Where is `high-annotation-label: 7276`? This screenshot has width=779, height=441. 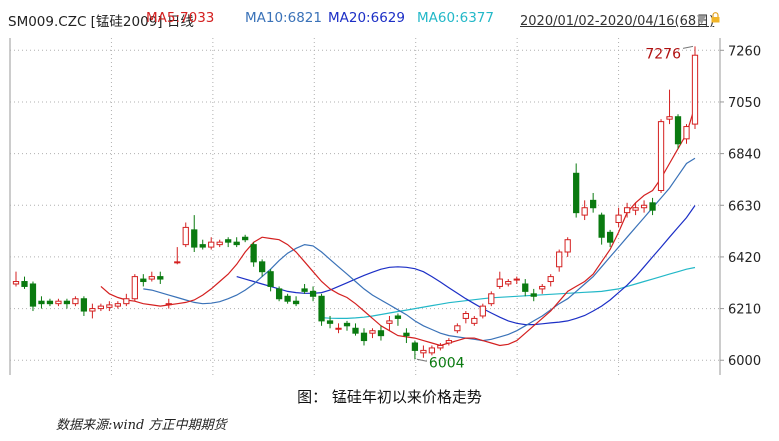
high-annotation-label: 7276 is located at coordinates (663, 54).